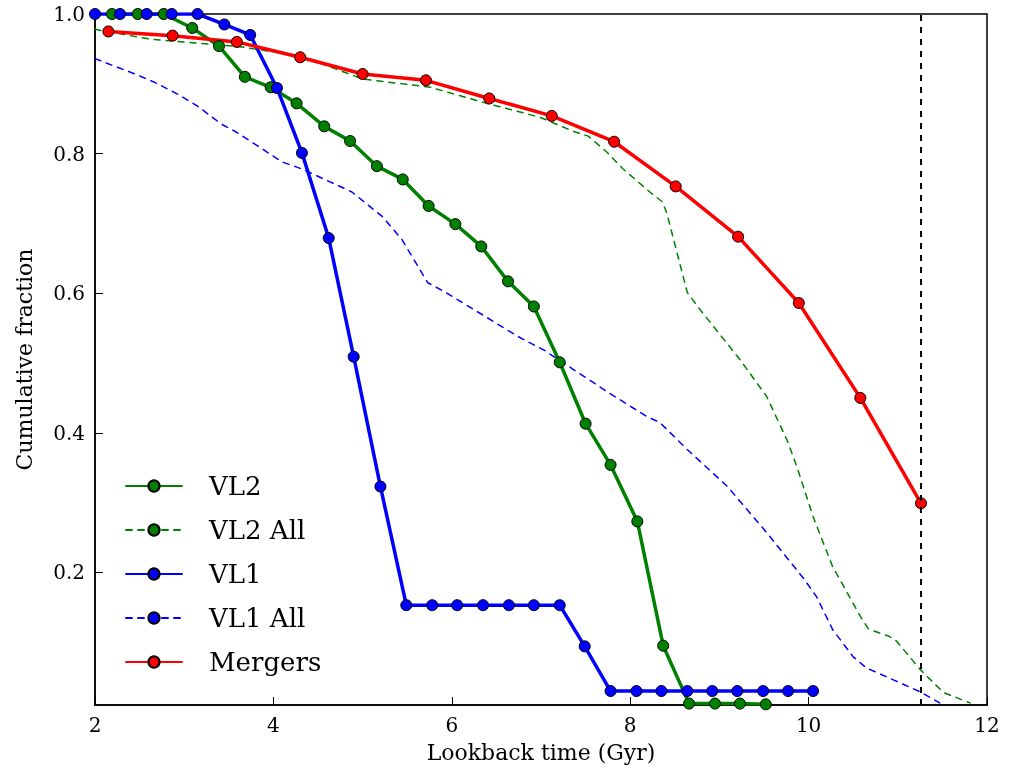 The image size is (1012, 776). Describe the element at coordinates (452, 725) in the screenshot. I see `x-tick-label: 6` at that location.